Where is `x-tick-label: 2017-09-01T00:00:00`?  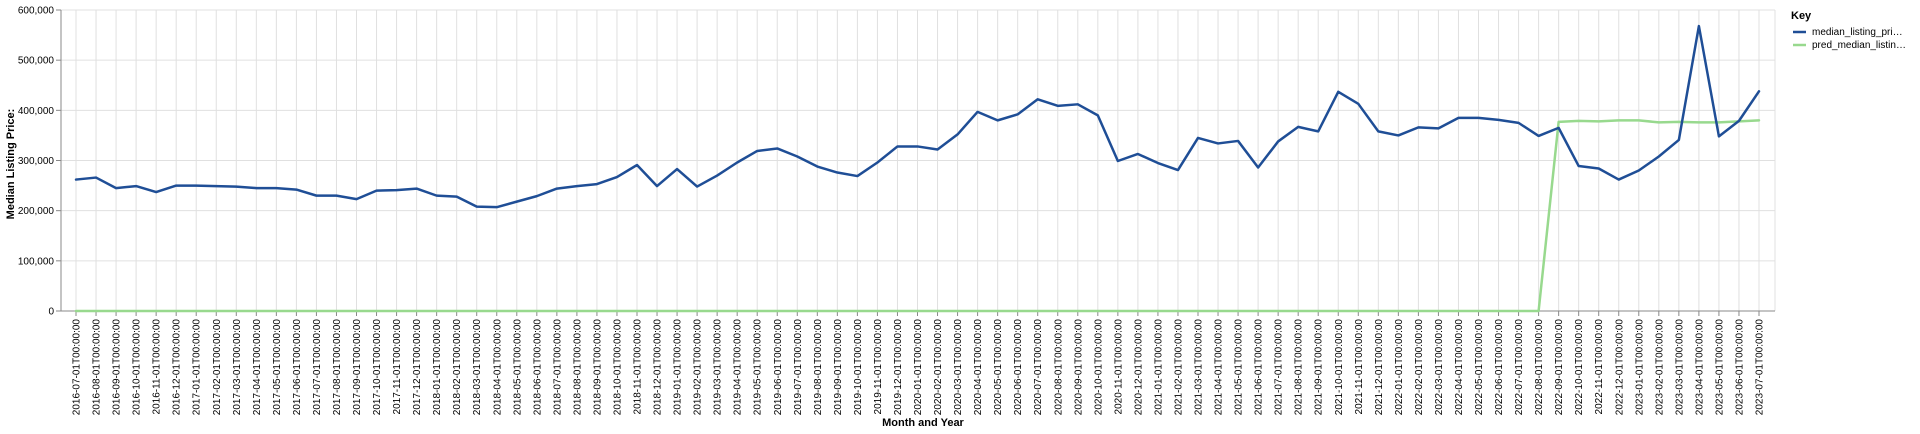 x-tick-label: 2017-09-01T00:00:00 is located at coordinates (357, 367).